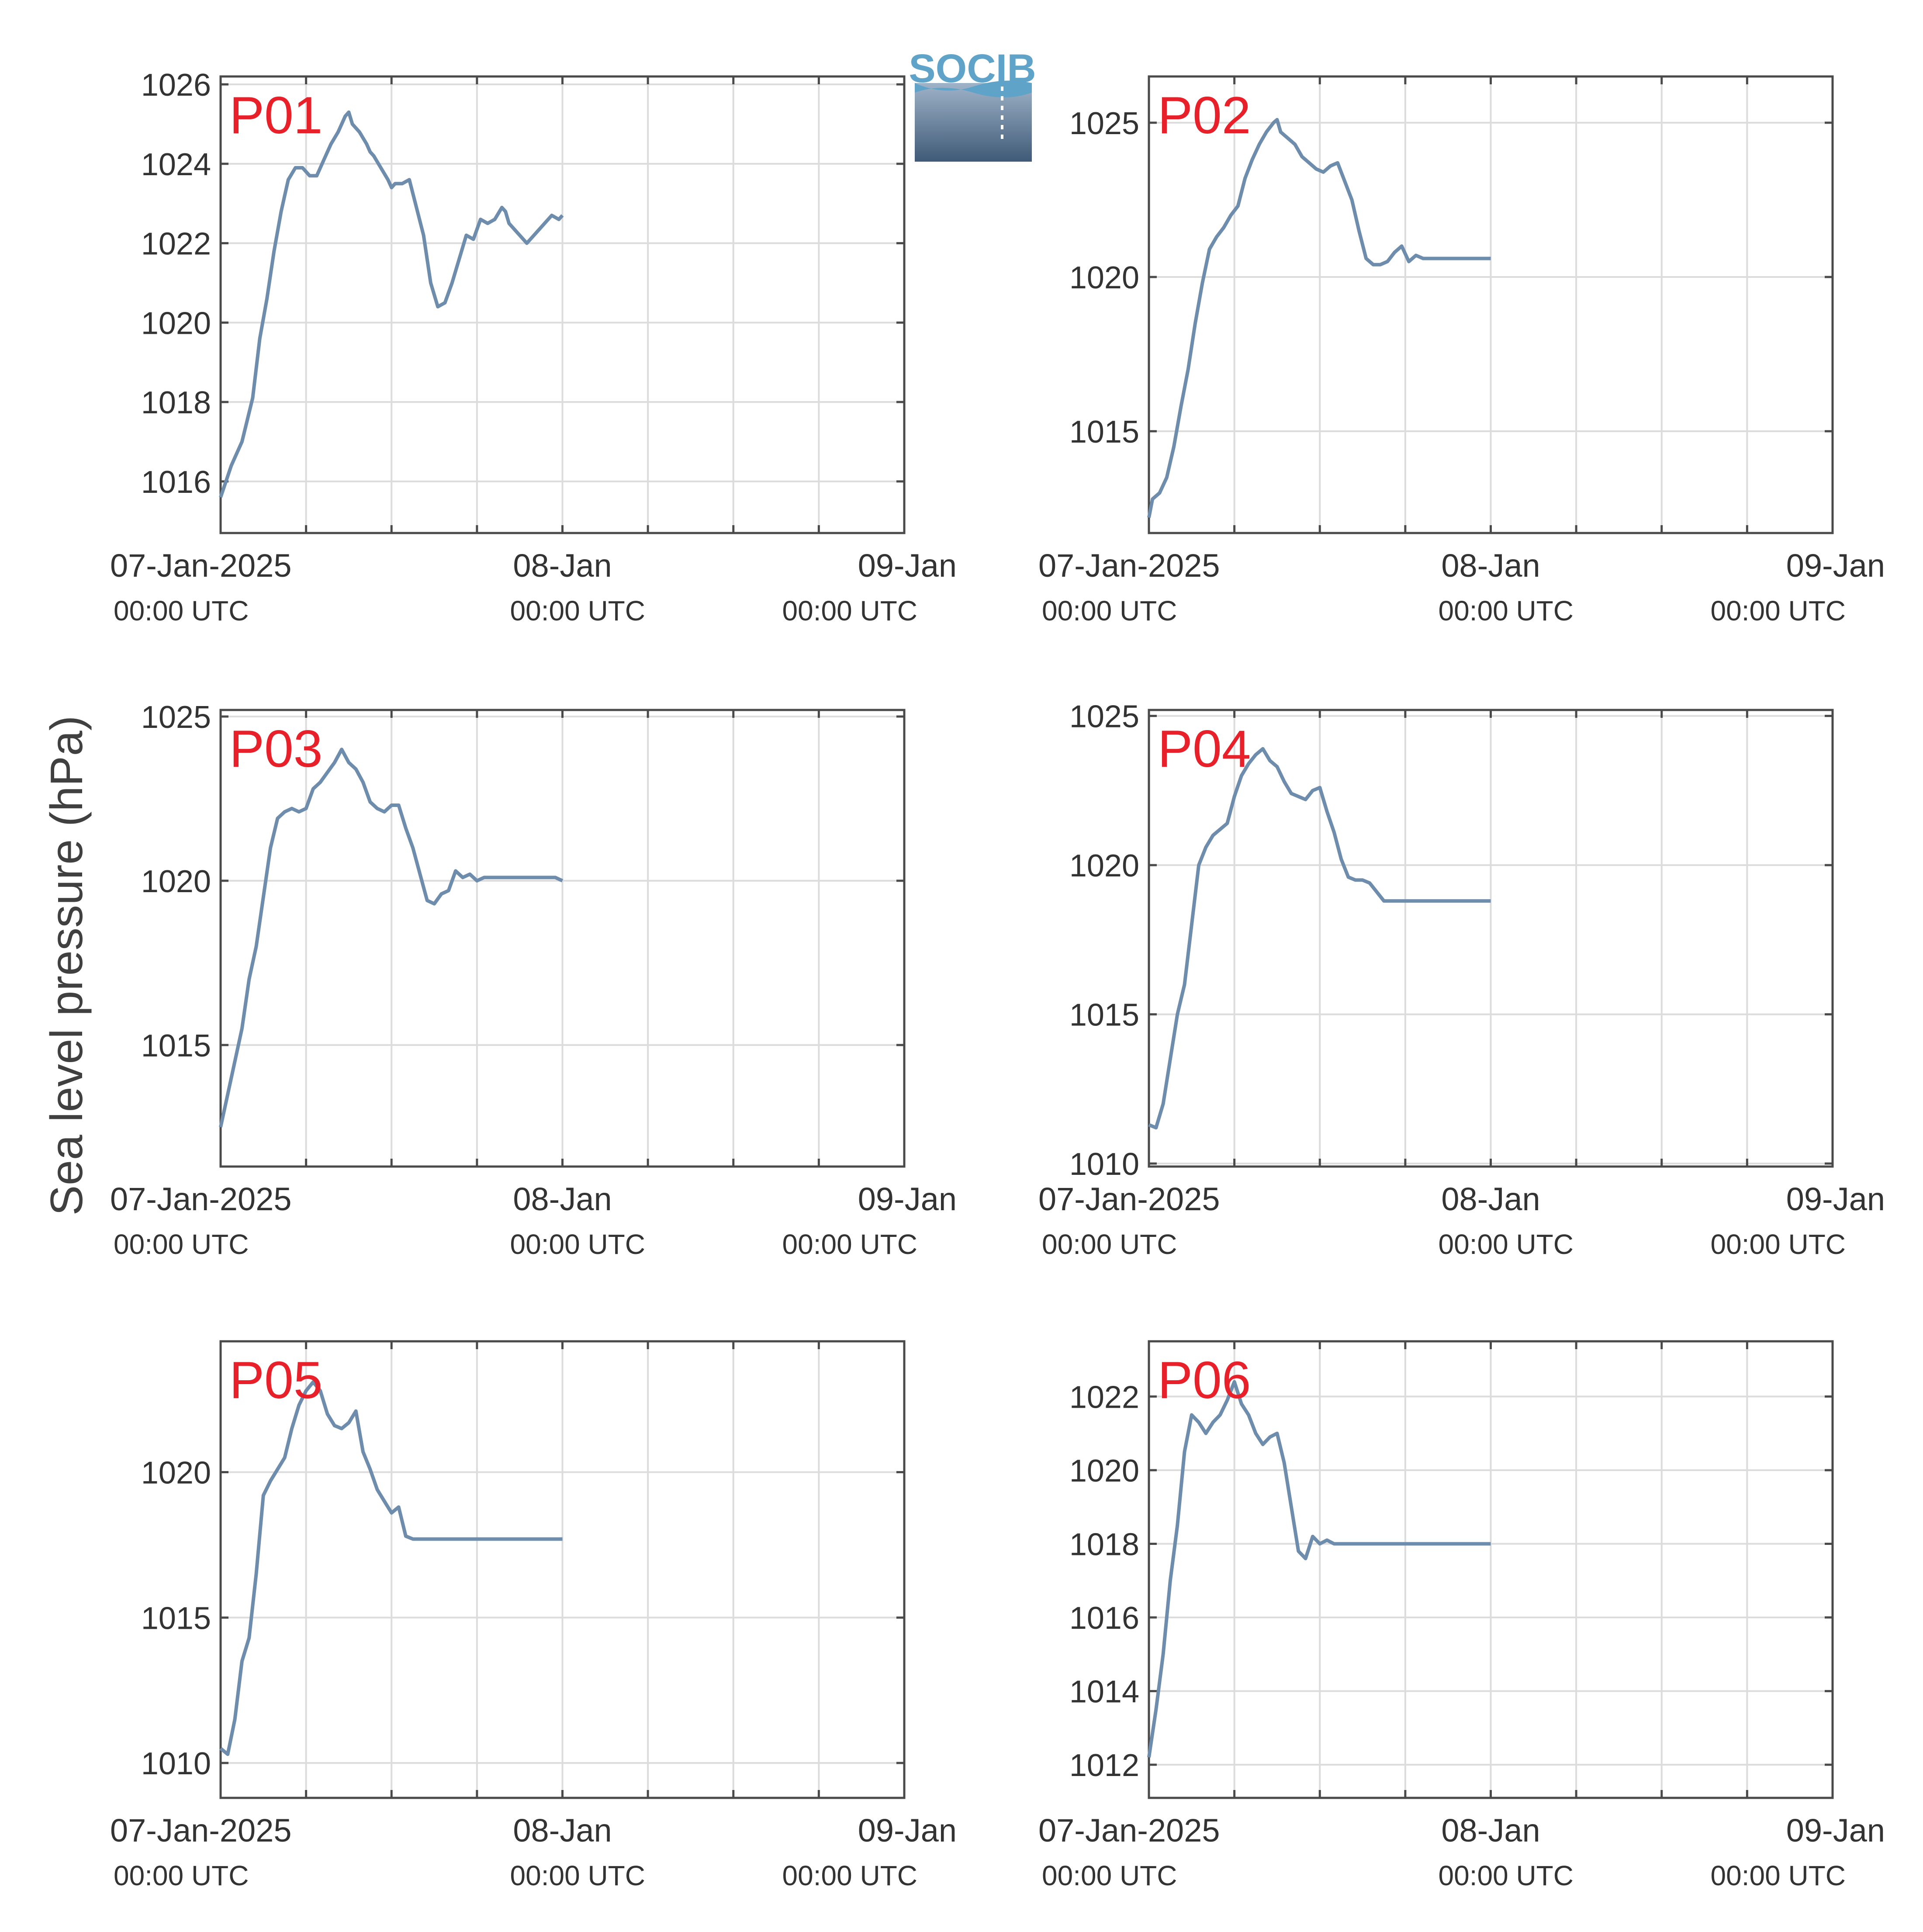 The width and height of the screenshot is (1923, 1932). I want to click on panel-label: P03, so click(276, 749).